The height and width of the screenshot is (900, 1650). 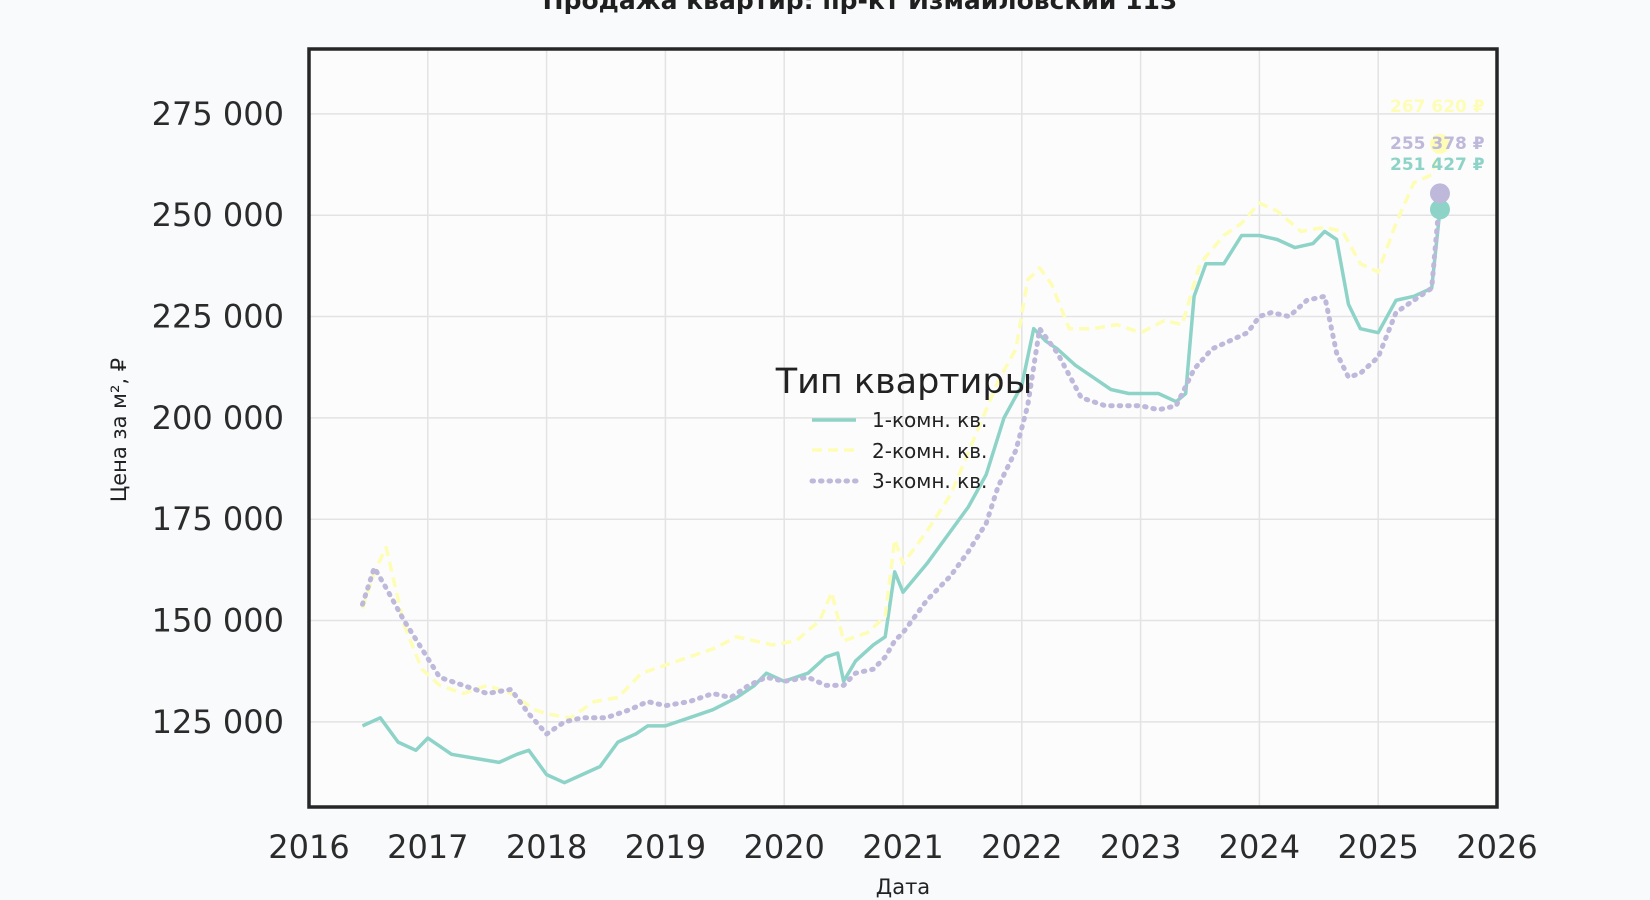 I want to click on legend-item-3: 3-комн. кв., so click(x=898, y=481).